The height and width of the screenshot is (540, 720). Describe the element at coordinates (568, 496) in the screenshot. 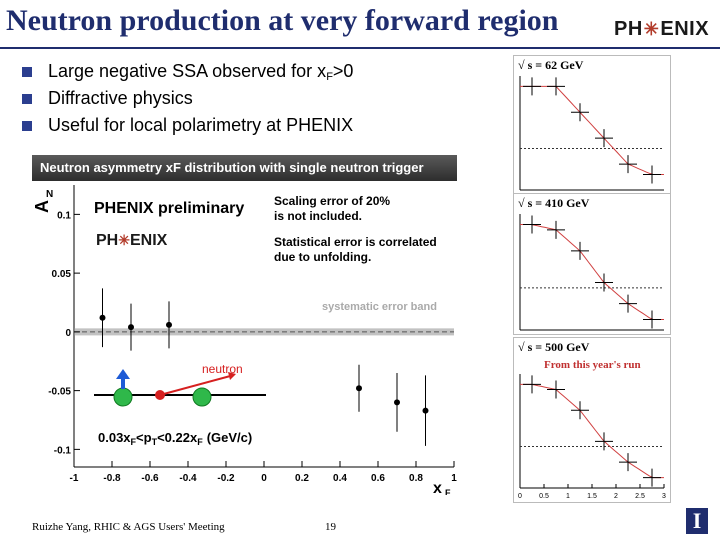

I see `side-x-tick-label: 1` at that location.